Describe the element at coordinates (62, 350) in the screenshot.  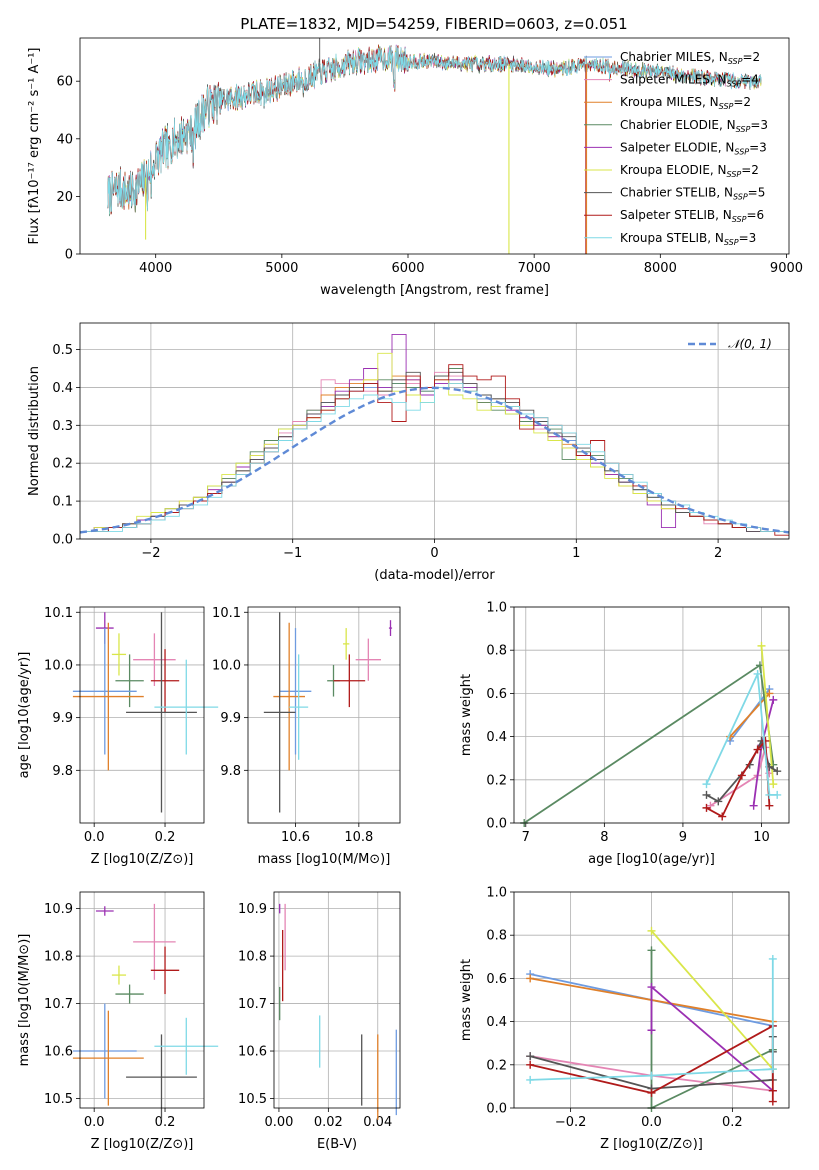
I see `y-tick-label: 0.5` at that location.